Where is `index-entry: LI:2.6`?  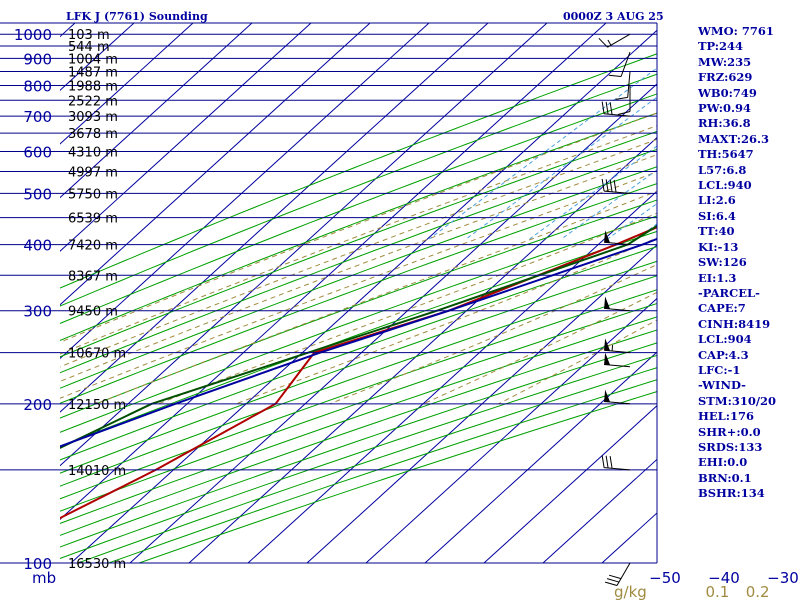
index-entry: LI:2.6 is located at coordinates (717, 200).